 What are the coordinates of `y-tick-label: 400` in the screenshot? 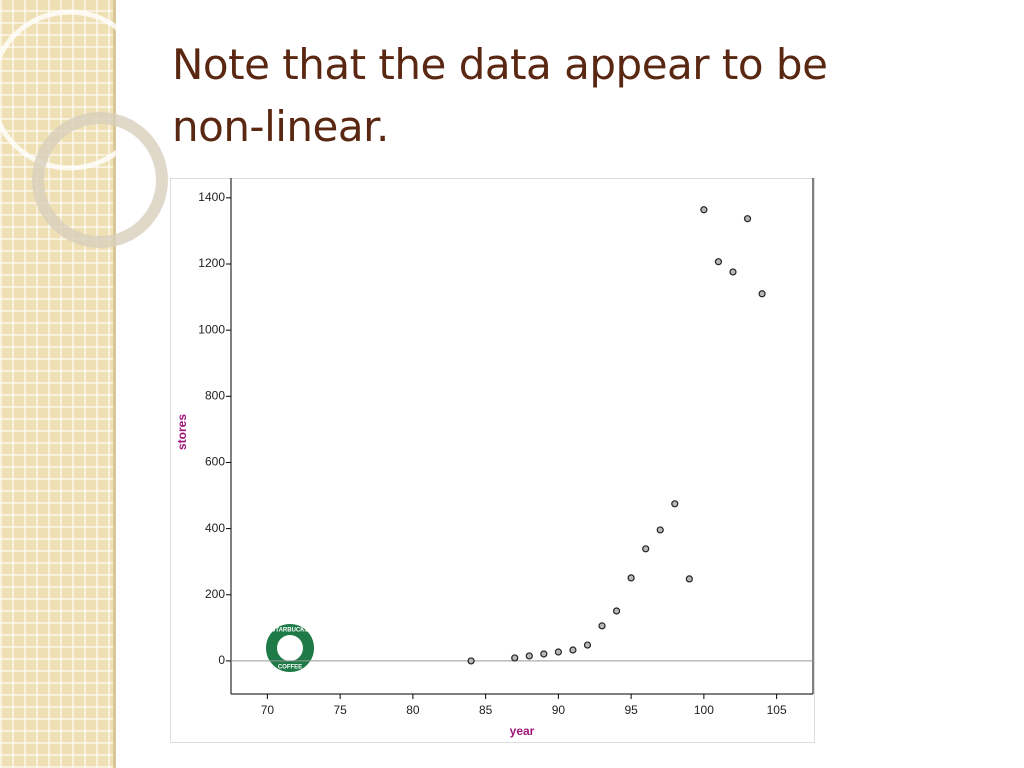 It's located at (215, 528).